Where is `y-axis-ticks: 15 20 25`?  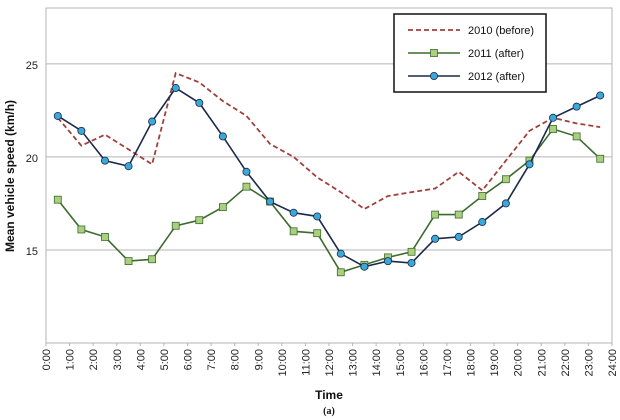 y-axis-ticks: 15 20 25 is located at coordinates (32, 159).